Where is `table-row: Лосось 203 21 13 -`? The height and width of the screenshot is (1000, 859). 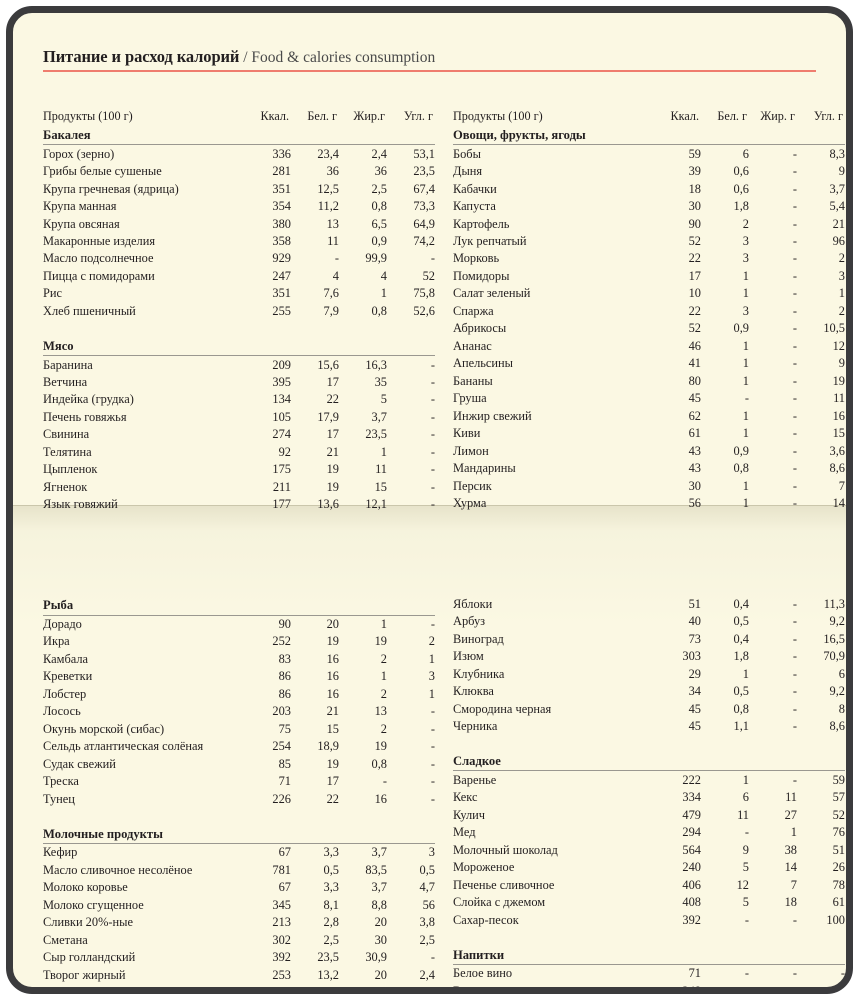
table-row: Лосось 203 21 13 - is located at coordinates (239, 711).